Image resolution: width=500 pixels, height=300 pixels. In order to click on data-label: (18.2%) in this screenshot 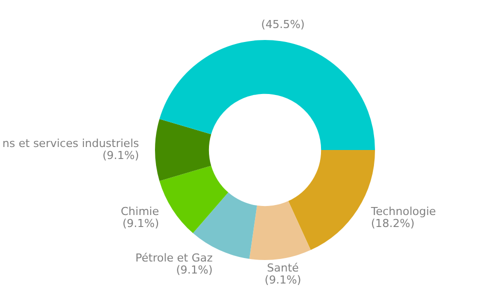, I will do `click(393, 223)`.